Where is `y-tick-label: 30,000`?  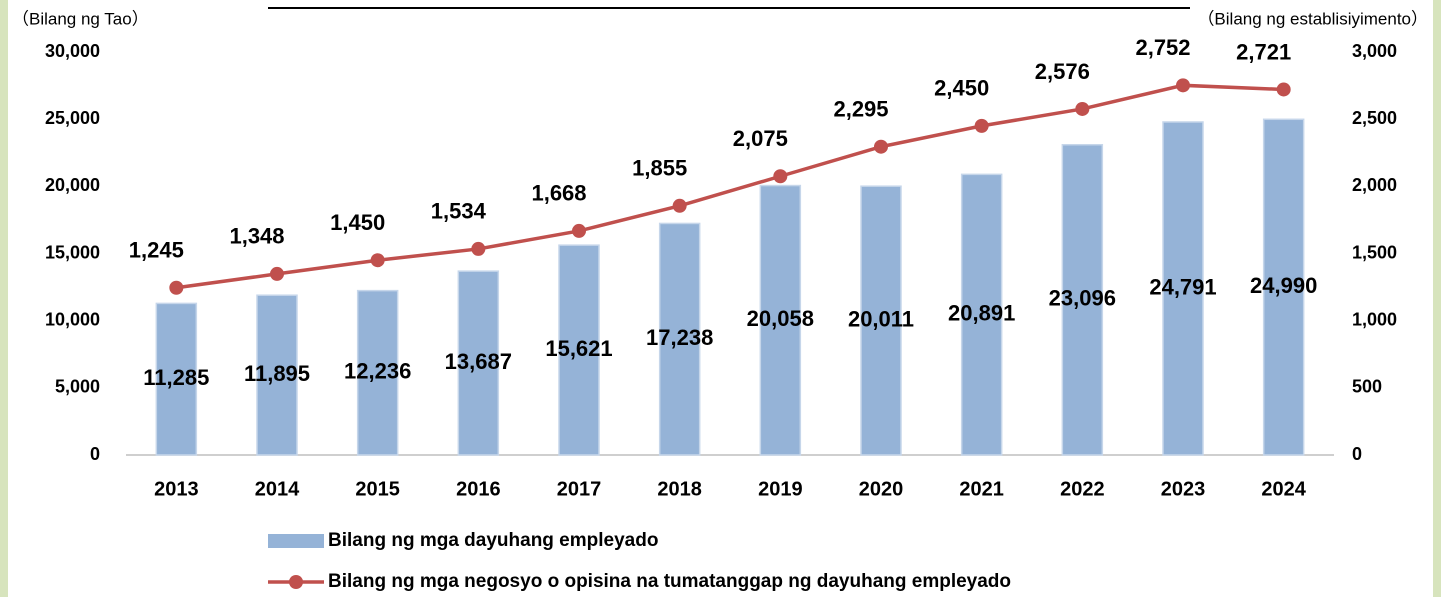
y-tick-label: 30,000 is located at coordinates (72, 51).